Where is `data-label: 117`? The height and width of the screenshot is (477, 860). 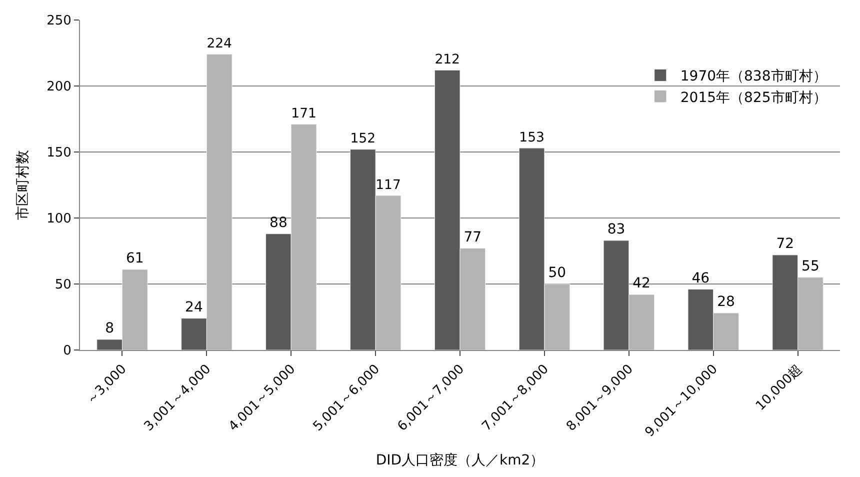 data-label: 117 is located at coordinates (388, 185).